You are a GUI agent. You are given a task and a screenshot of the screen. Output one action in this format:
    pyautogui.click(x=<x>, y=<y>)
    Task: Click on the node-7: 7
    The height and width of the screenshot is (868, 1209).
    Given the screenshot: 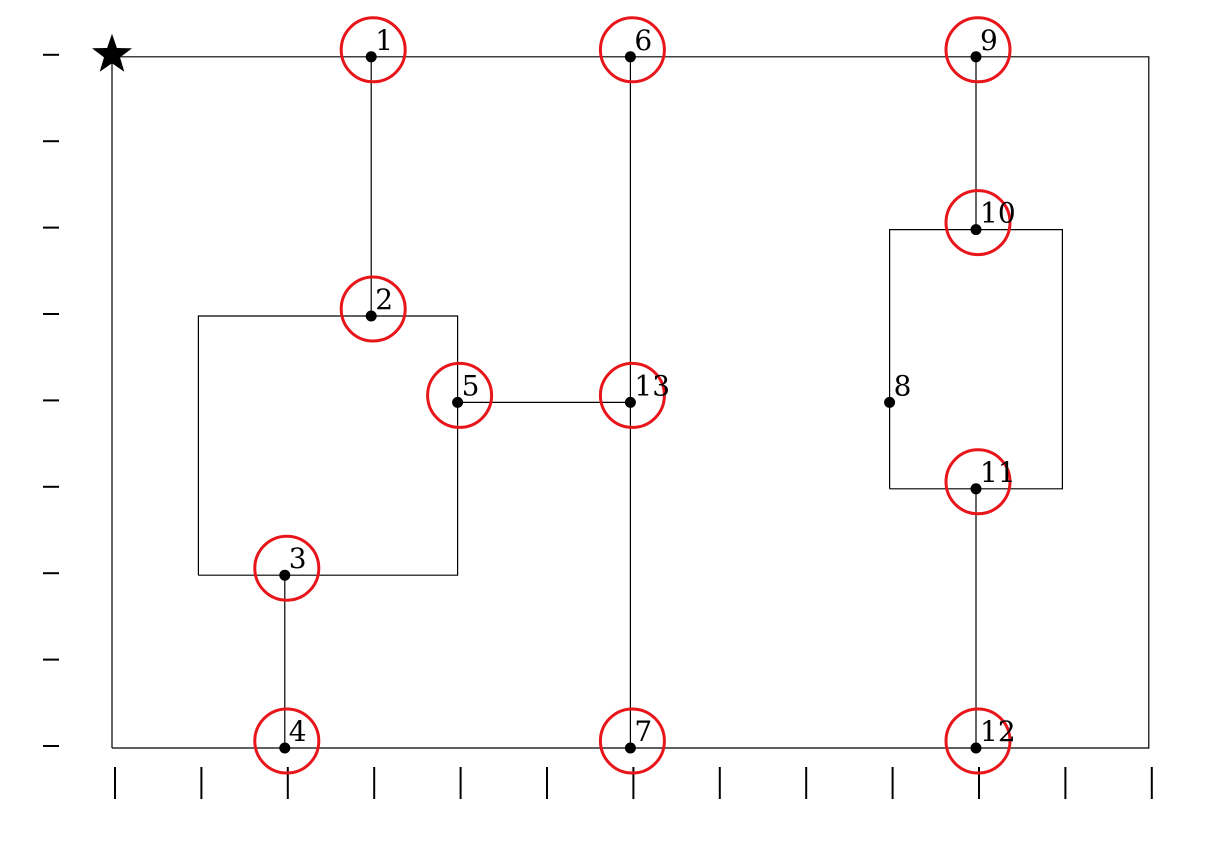 What is the action you would take?
    pyautogui.click(x=632, y=741)
    